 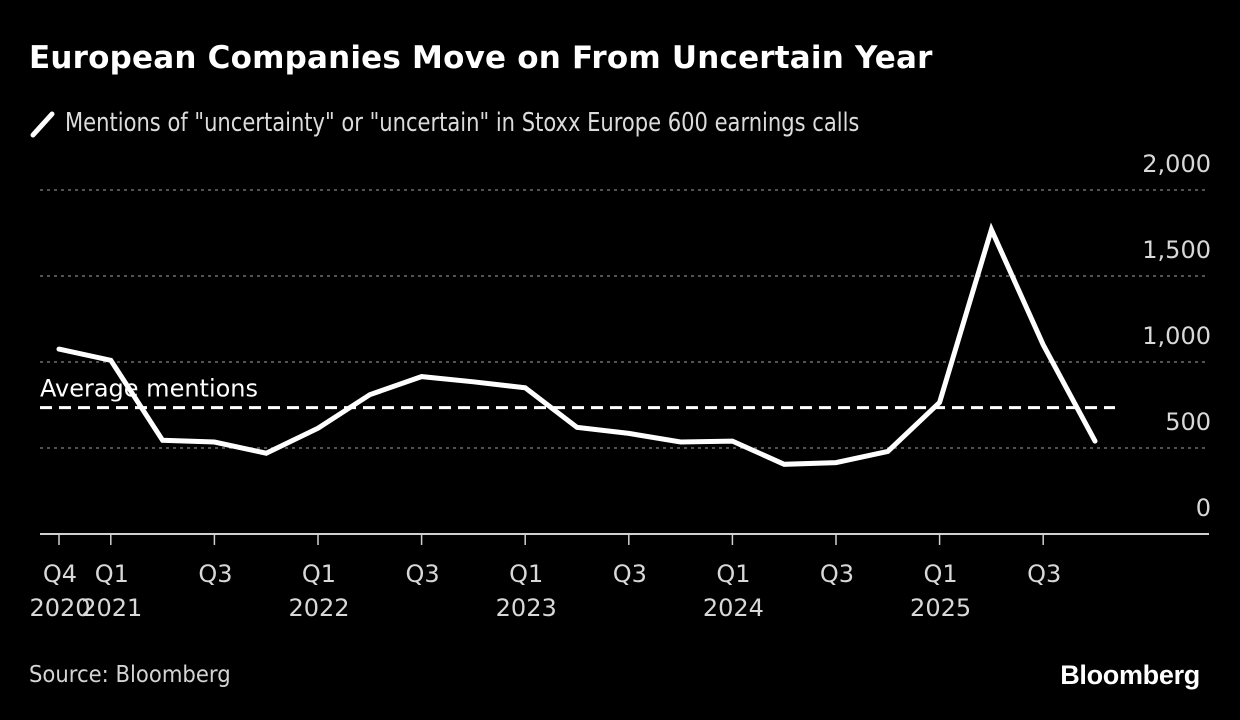 I want to click on x-tick-label-year: 2023, so click(x=526, y=608).